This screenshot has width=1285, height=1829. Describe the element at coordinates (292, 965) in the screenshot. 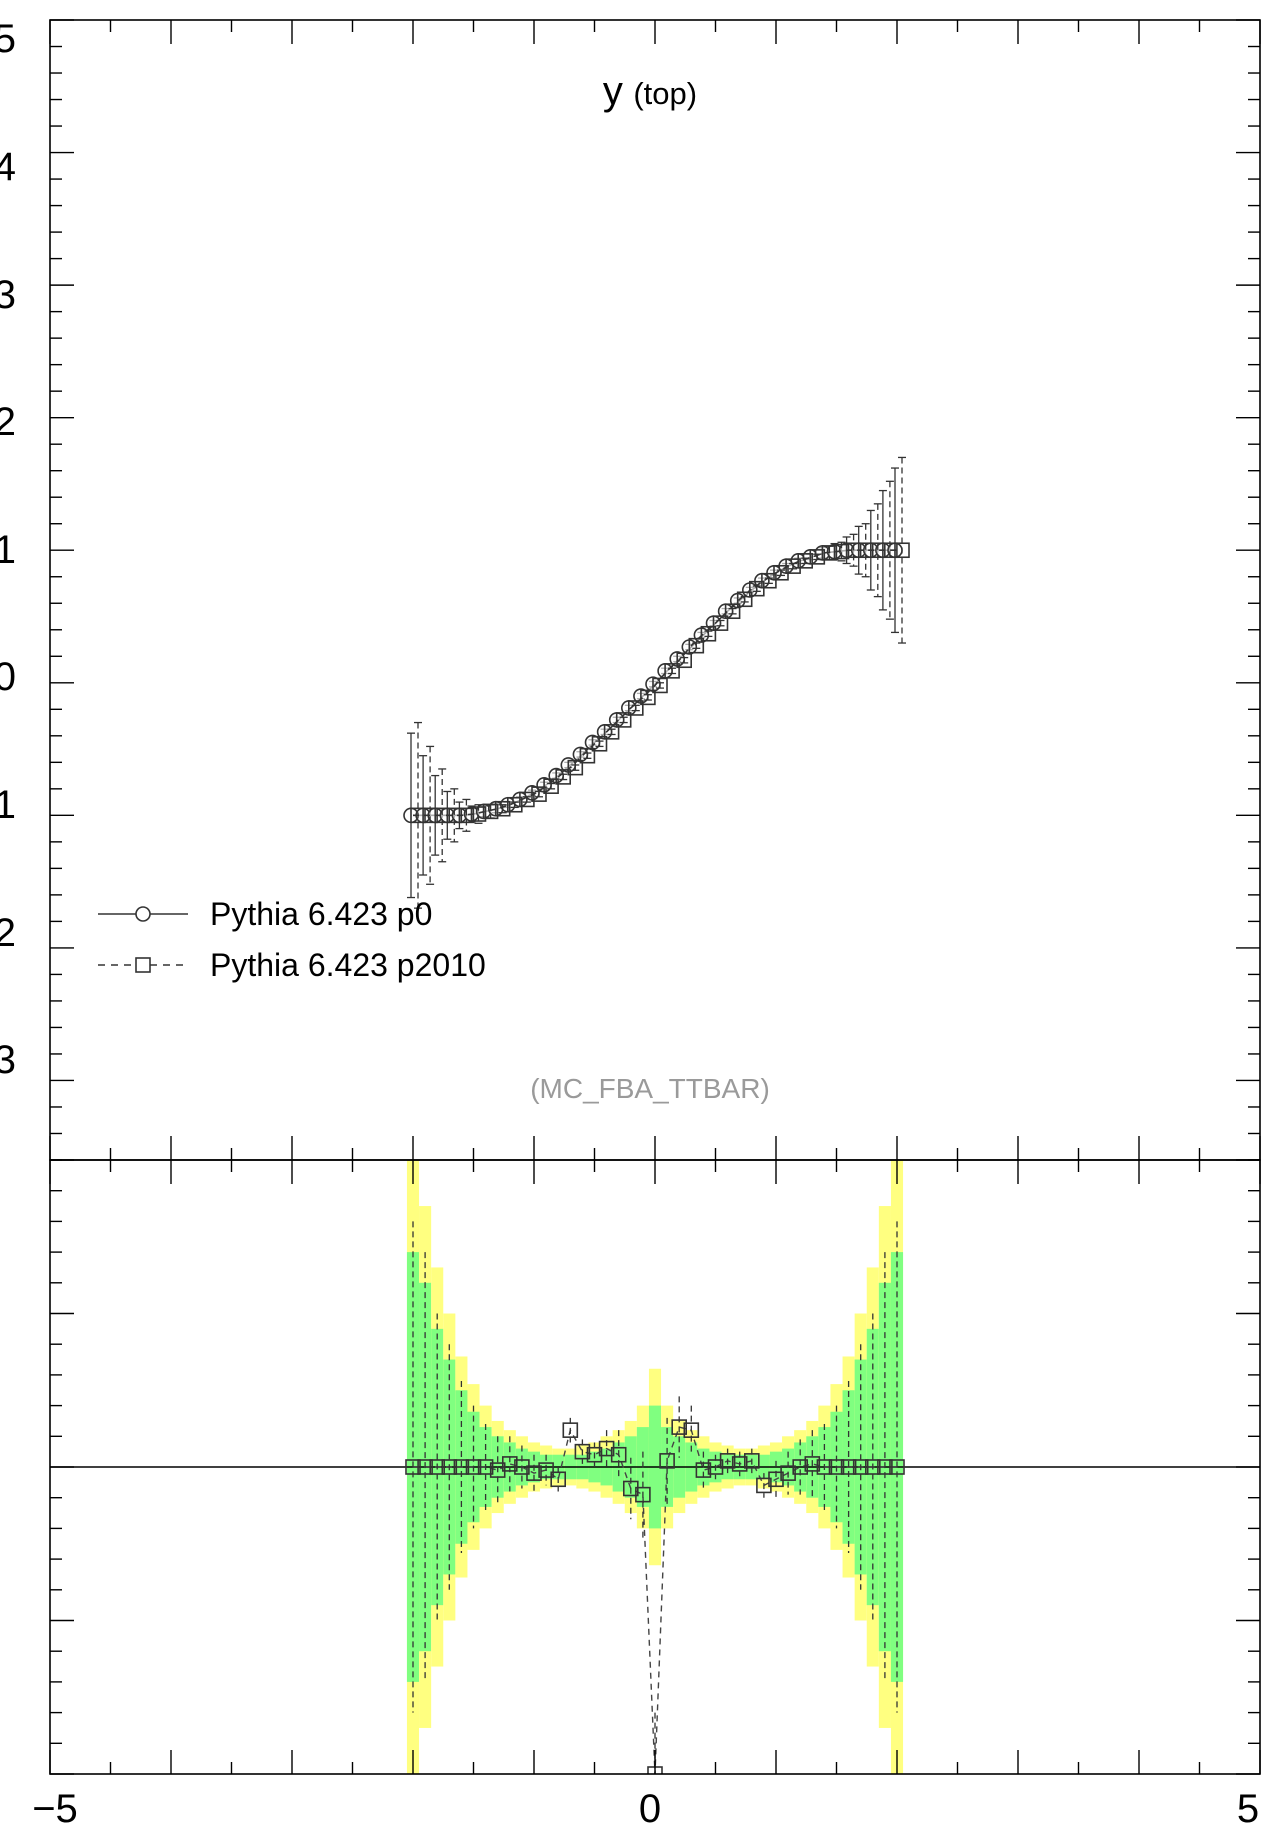

I see `legend-entry-p2010: Pythia 6.423 p2010` at that location.